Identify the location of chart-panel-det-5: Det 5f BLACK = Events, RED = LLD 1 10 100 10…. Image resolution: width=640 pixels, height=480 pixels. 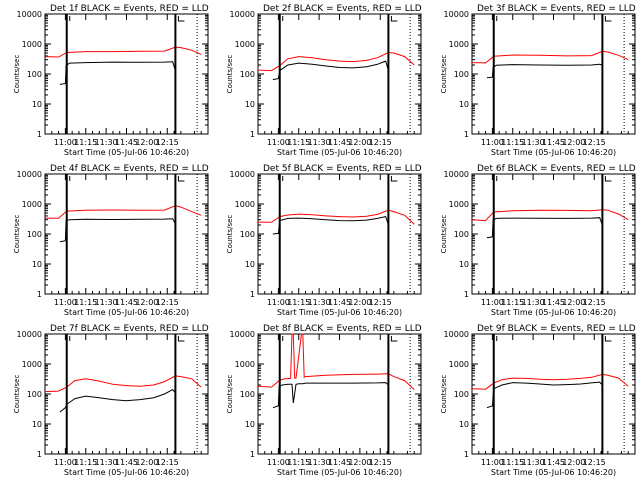
(324, 240).